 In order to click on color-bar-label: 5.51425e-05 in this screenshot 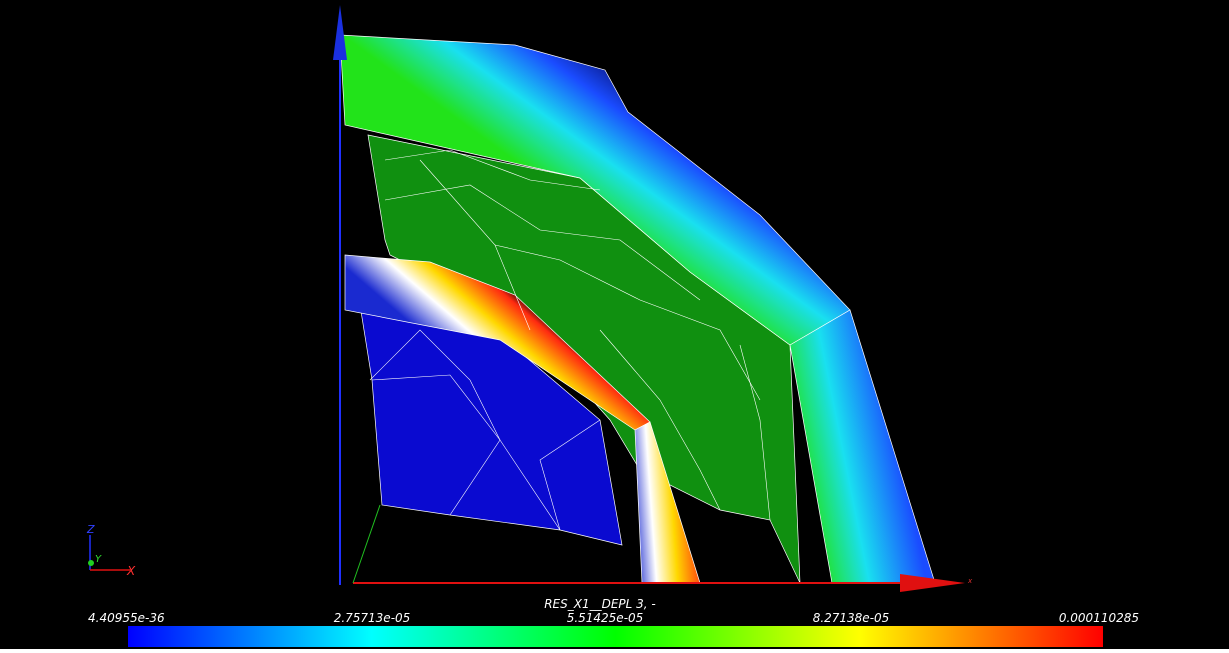, I will do `click(605, 618)`.